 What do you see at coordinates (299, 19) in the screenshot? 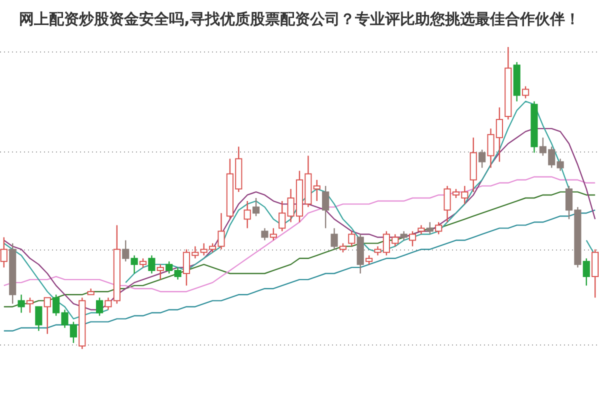
I see `chart-title: 网上配资炒股资金安全吗,寻找优质股票配资公司？专业评比助您挑选最佳合作伙伴！` at bounding box center [299, 19].